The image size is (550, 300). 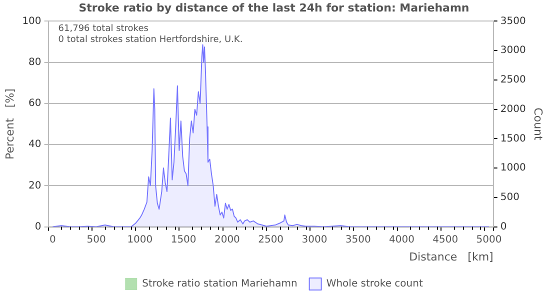 I want to click on y-tick-label: 80, so click(x=35, y=62).